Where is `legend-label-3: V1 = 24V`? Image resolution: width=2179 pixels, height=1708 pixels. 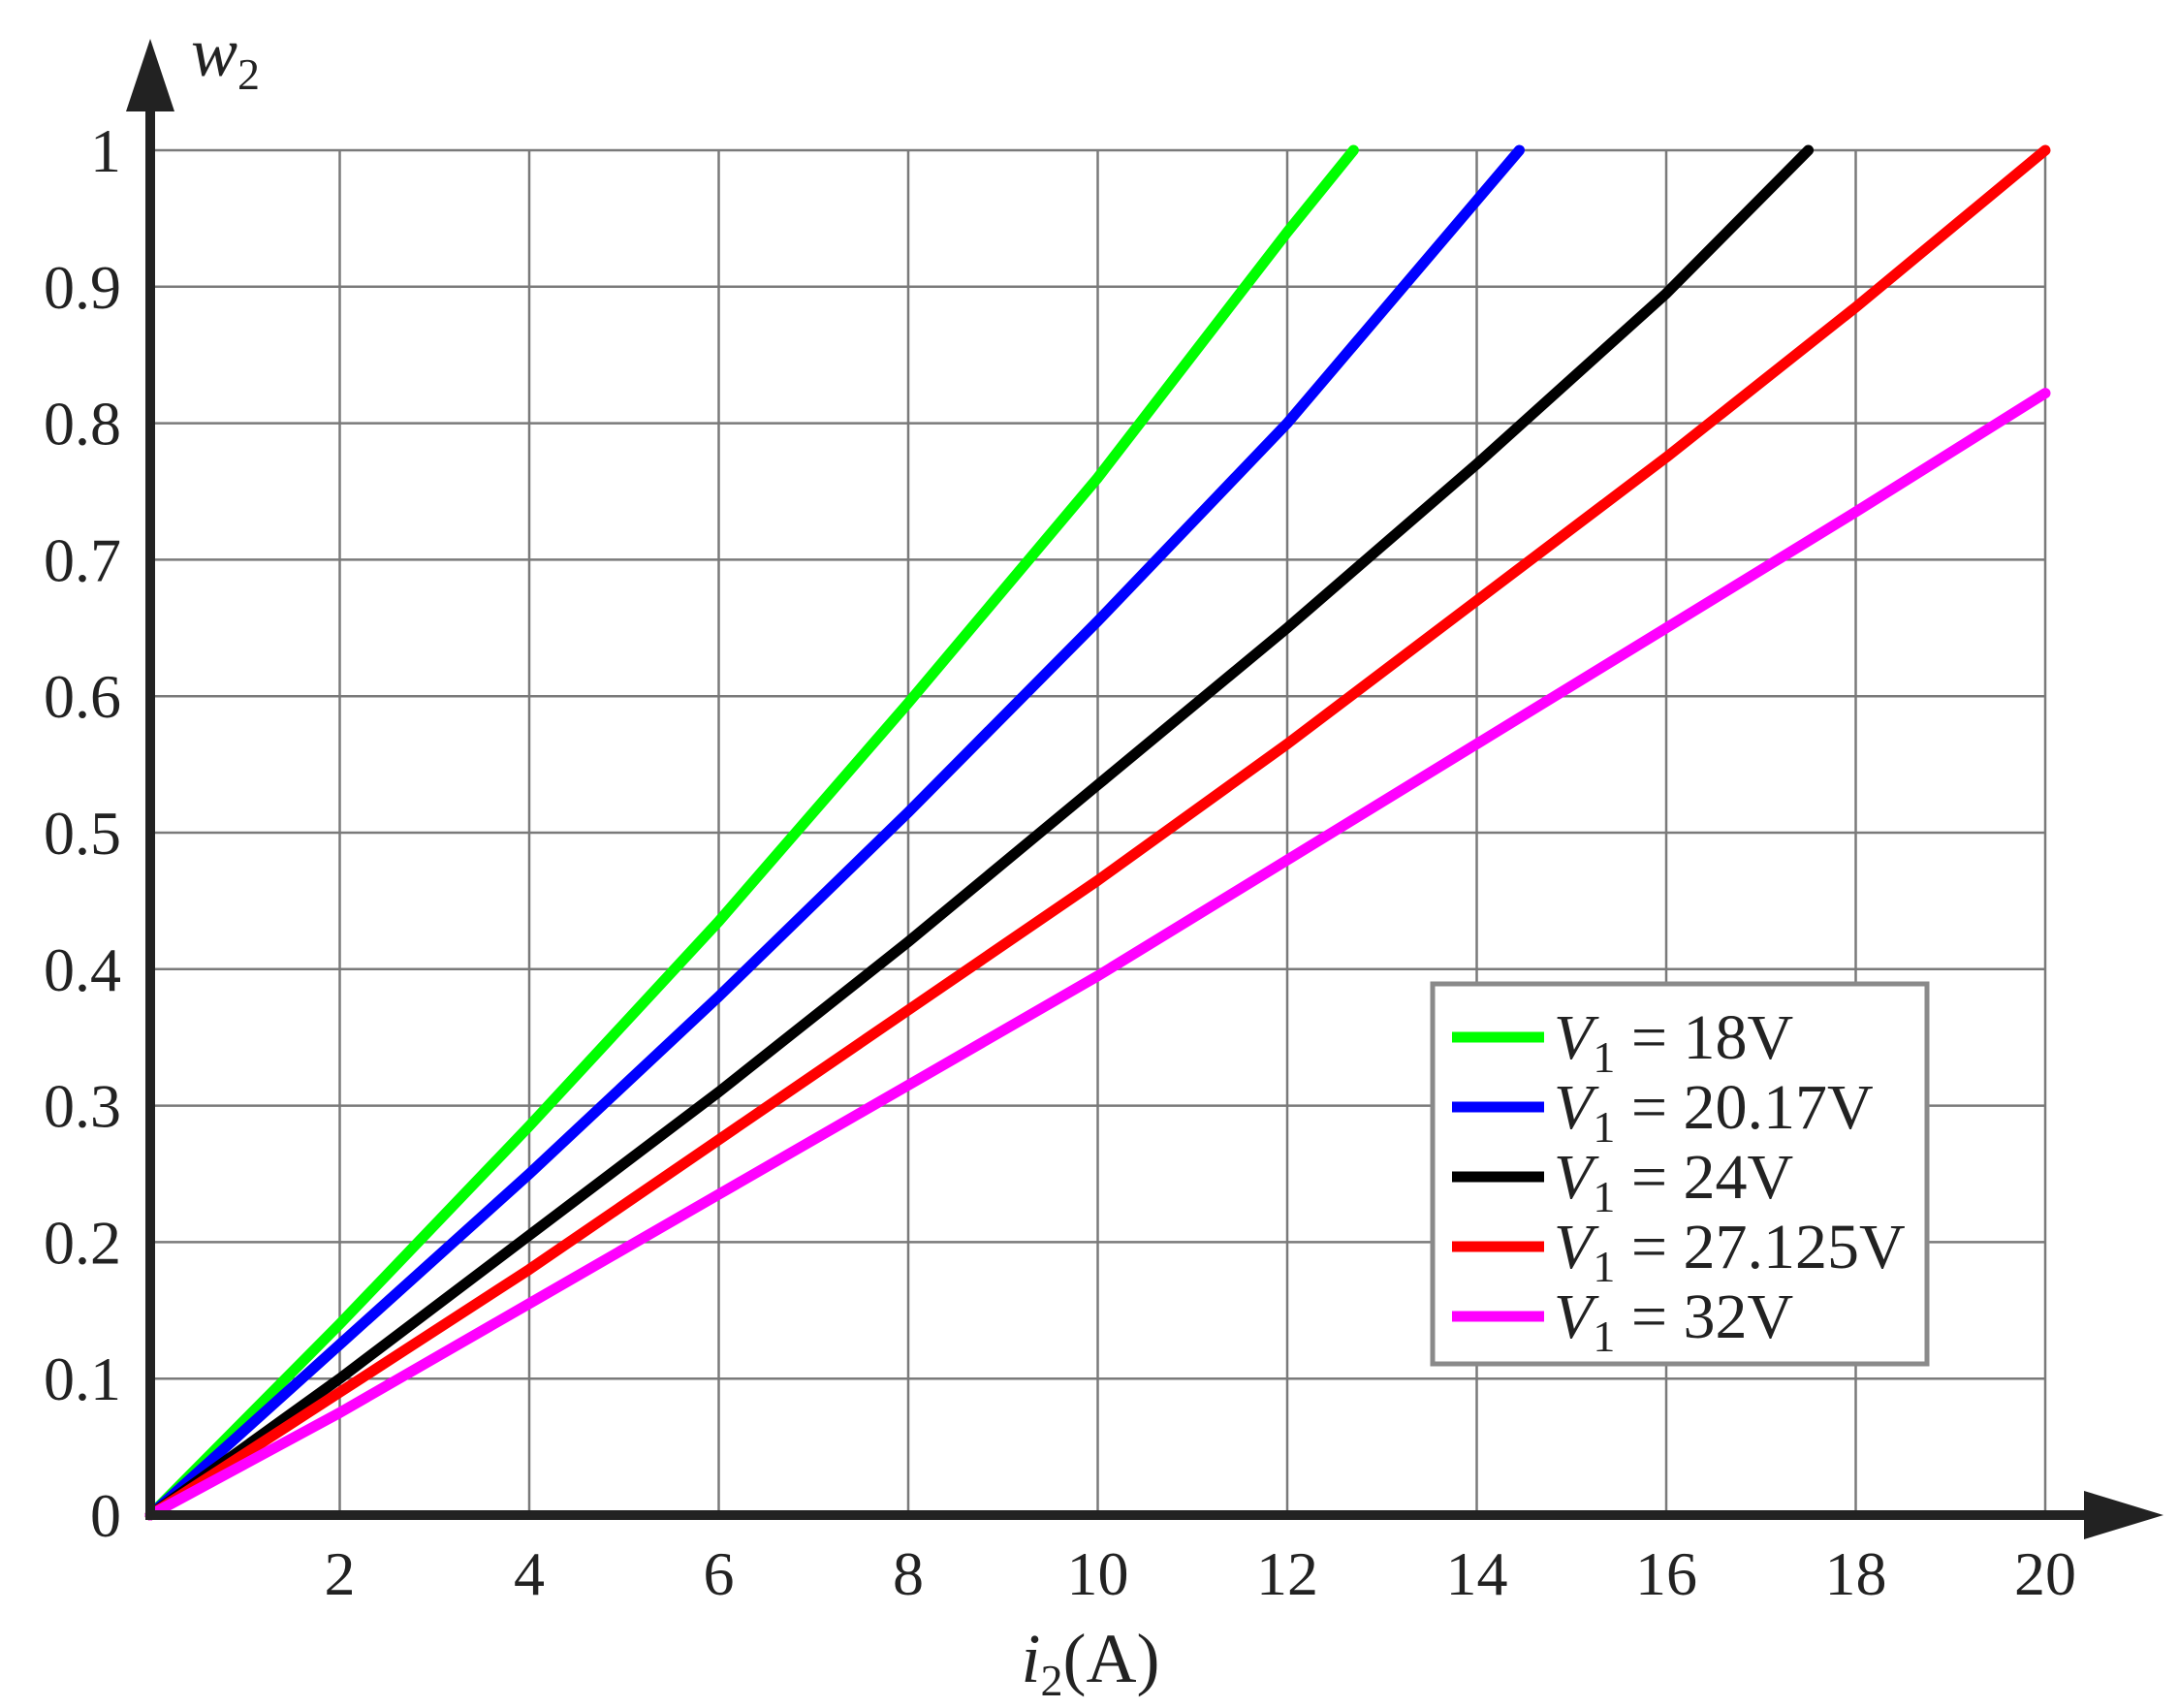
legend-label-3: V1 = 24V is located at coordinates (1673, 1181).